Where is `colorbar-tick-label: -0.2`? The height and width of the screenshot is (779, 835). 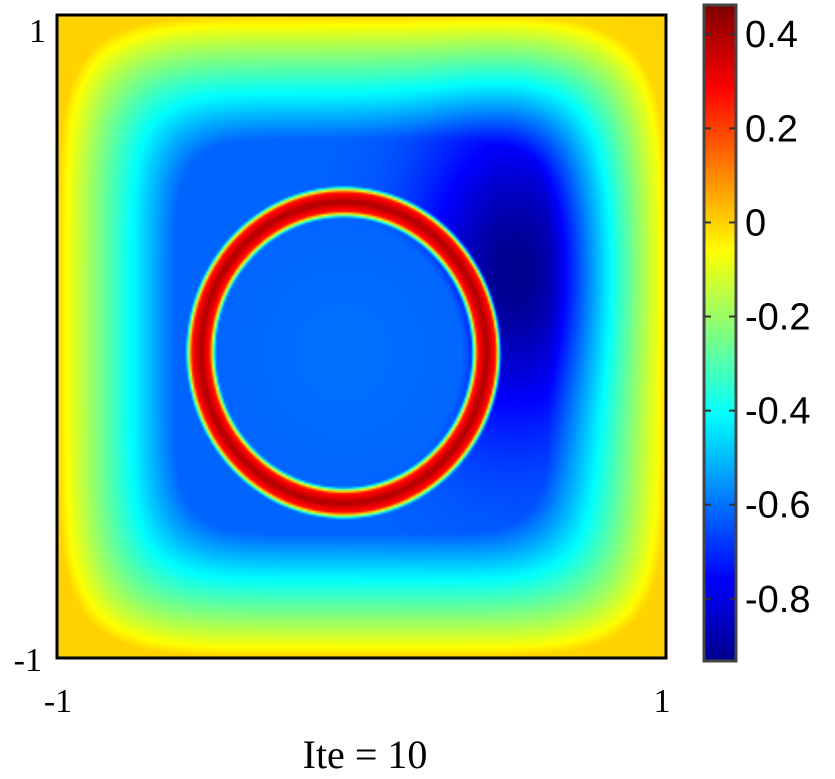
colorbar-tick-label: -0.2 is located at coordinates (777, 318).